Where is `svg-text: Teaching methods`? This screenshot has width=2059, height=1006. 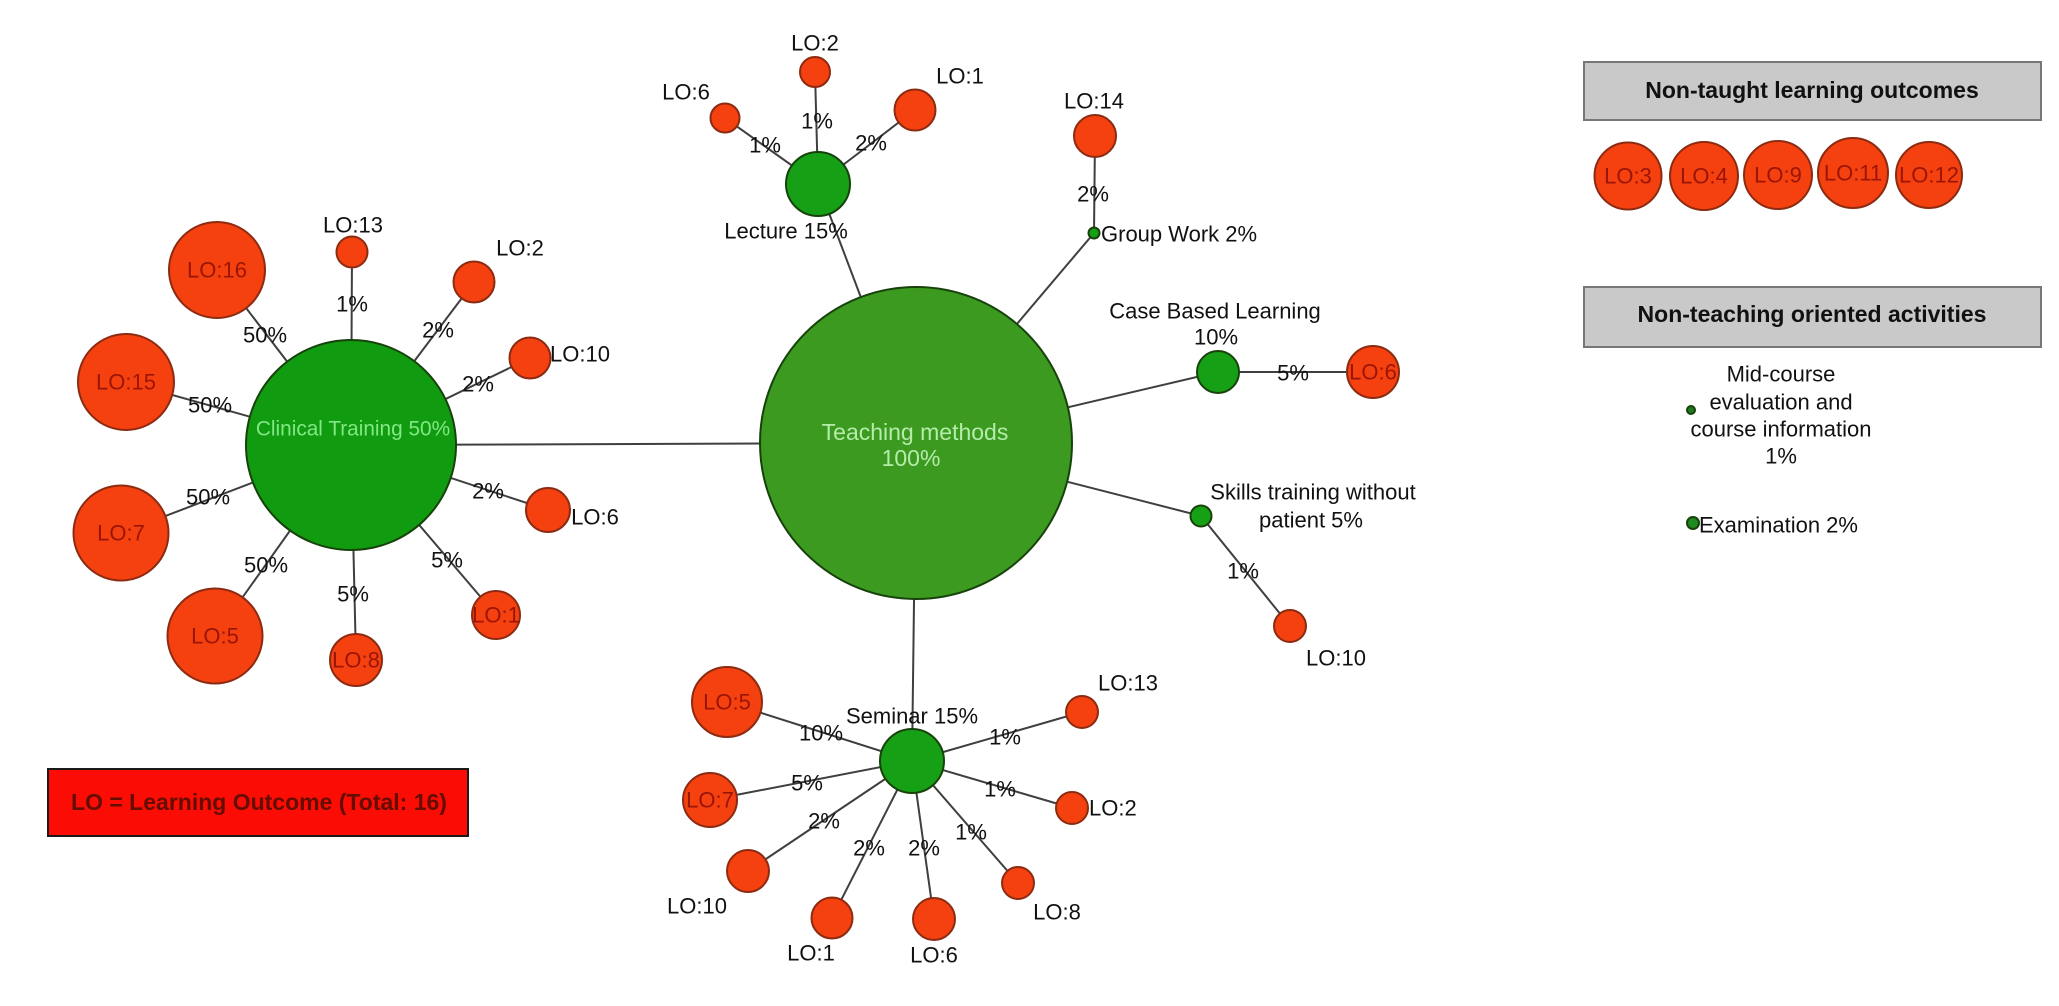
svg-text: Teaching methods is located at coordinates (915, 432).